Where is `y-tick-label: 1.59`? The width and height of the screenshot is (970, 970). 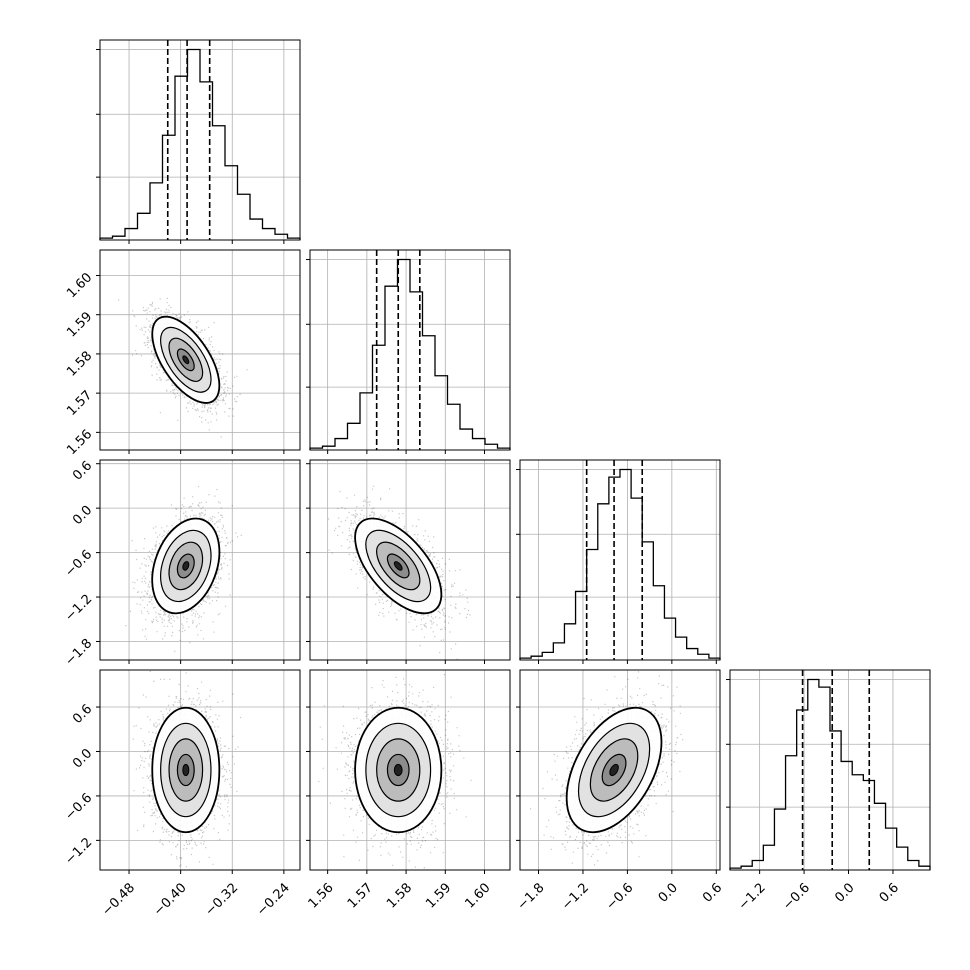
y-tick-label: 1.59 is located at coordinates (79, 324).